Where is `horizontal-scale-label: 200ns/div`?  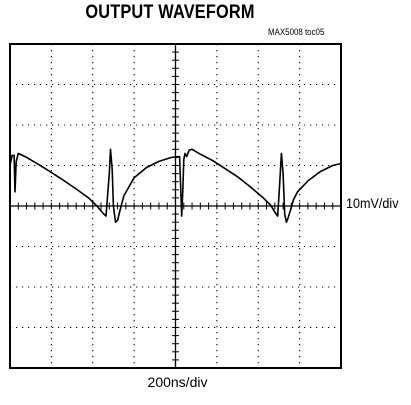 horizontal-scale-label: 200ns/div is located at coordinates (177, 382).